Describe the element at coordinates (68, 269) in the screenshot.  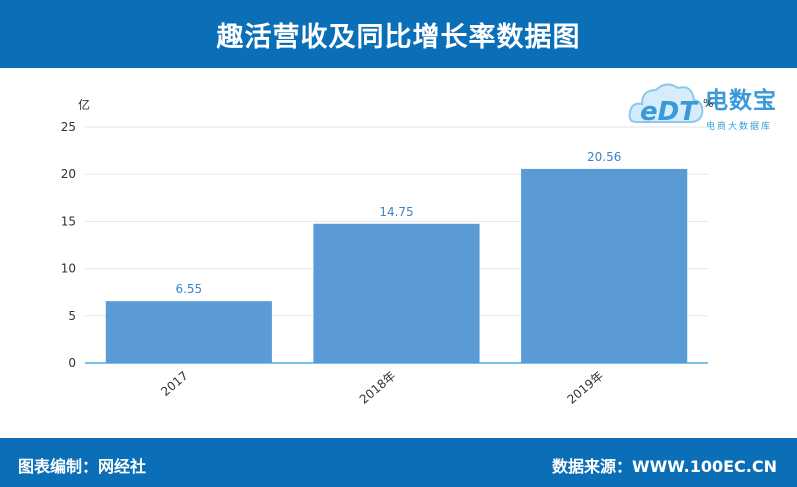
I see `y-tick-label: 10` at that location.